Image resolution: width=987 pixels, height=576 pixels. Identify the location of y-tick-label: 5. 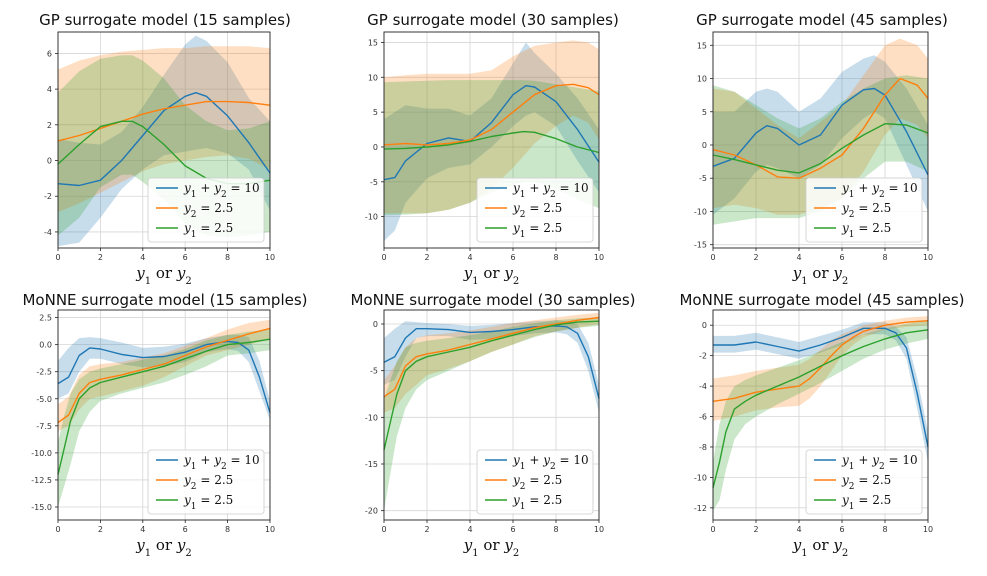
(375, 112).